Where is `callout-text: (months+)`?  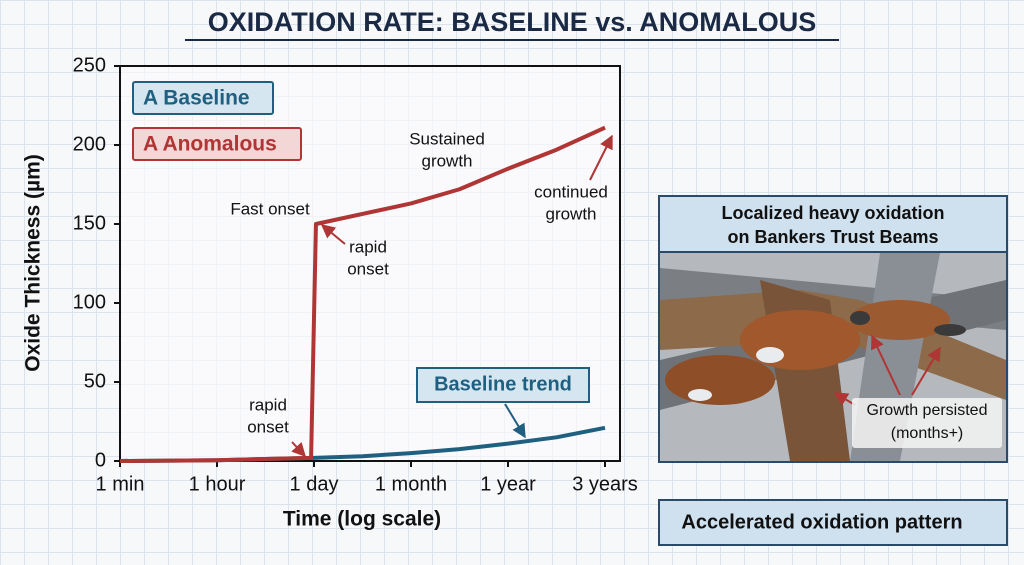
callout-text: (months+) is located at coordinates (927, 433).